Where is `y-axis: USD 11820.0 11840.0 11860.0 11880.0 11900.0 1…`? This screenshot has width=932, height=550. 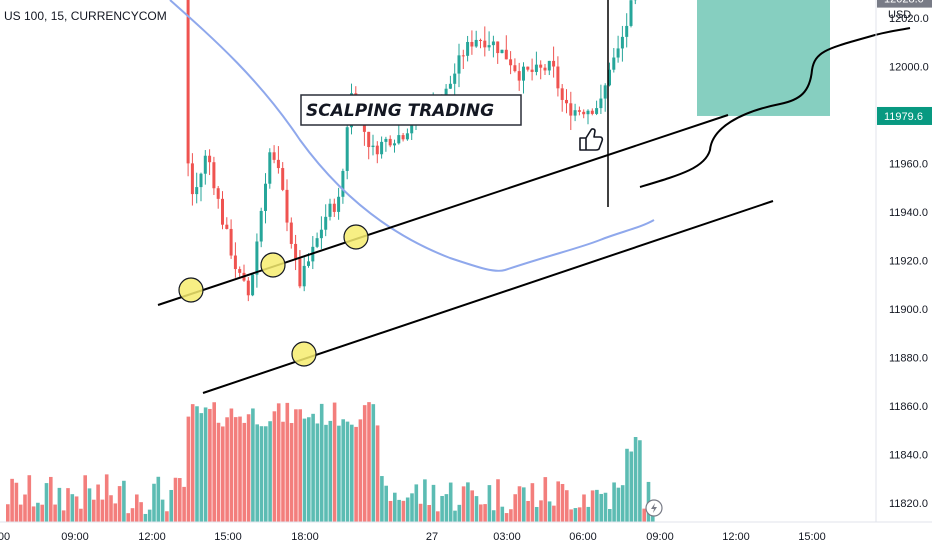 y-axis: USD 11820.0 11840.0 11860.0 11880.0 11900.0 1… is located at coordinates (902, 261).